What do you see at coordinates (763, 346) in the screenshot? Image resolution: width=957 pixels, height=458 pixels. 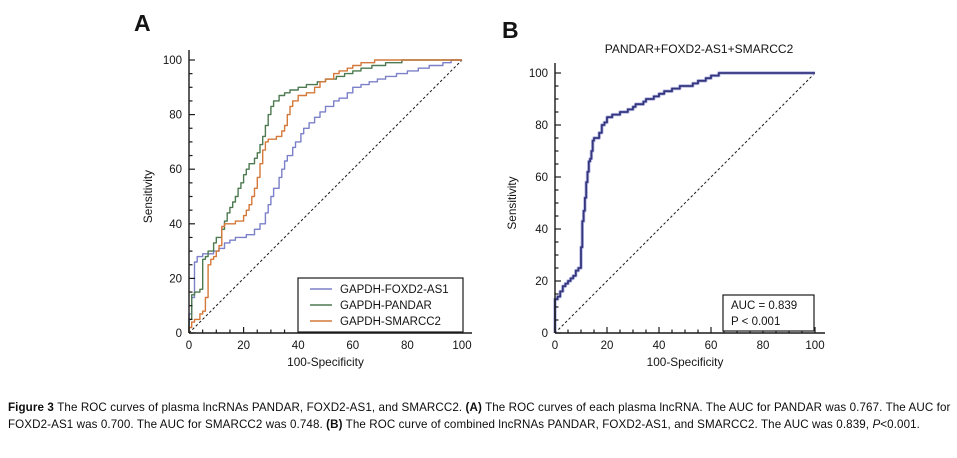 I see `panel-b-x-tick-label: 80` at bounding box center [763, 346].